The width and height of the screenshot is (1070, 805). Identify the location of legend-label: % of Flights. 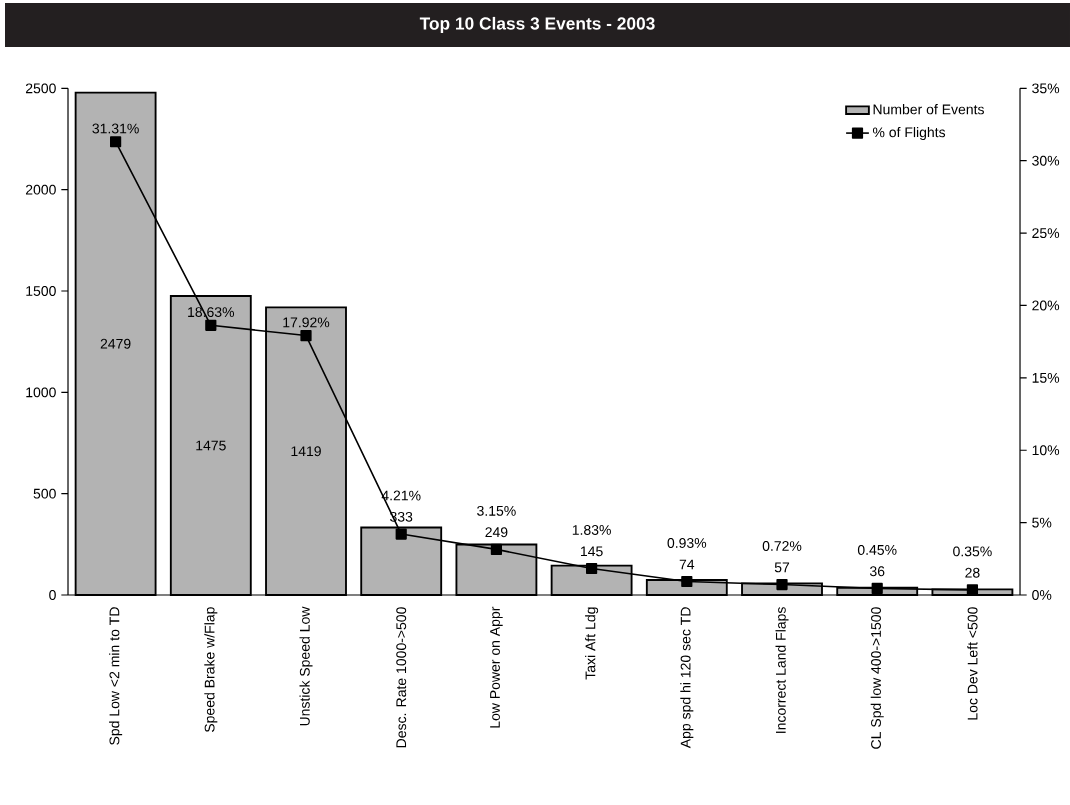
(909, 133).